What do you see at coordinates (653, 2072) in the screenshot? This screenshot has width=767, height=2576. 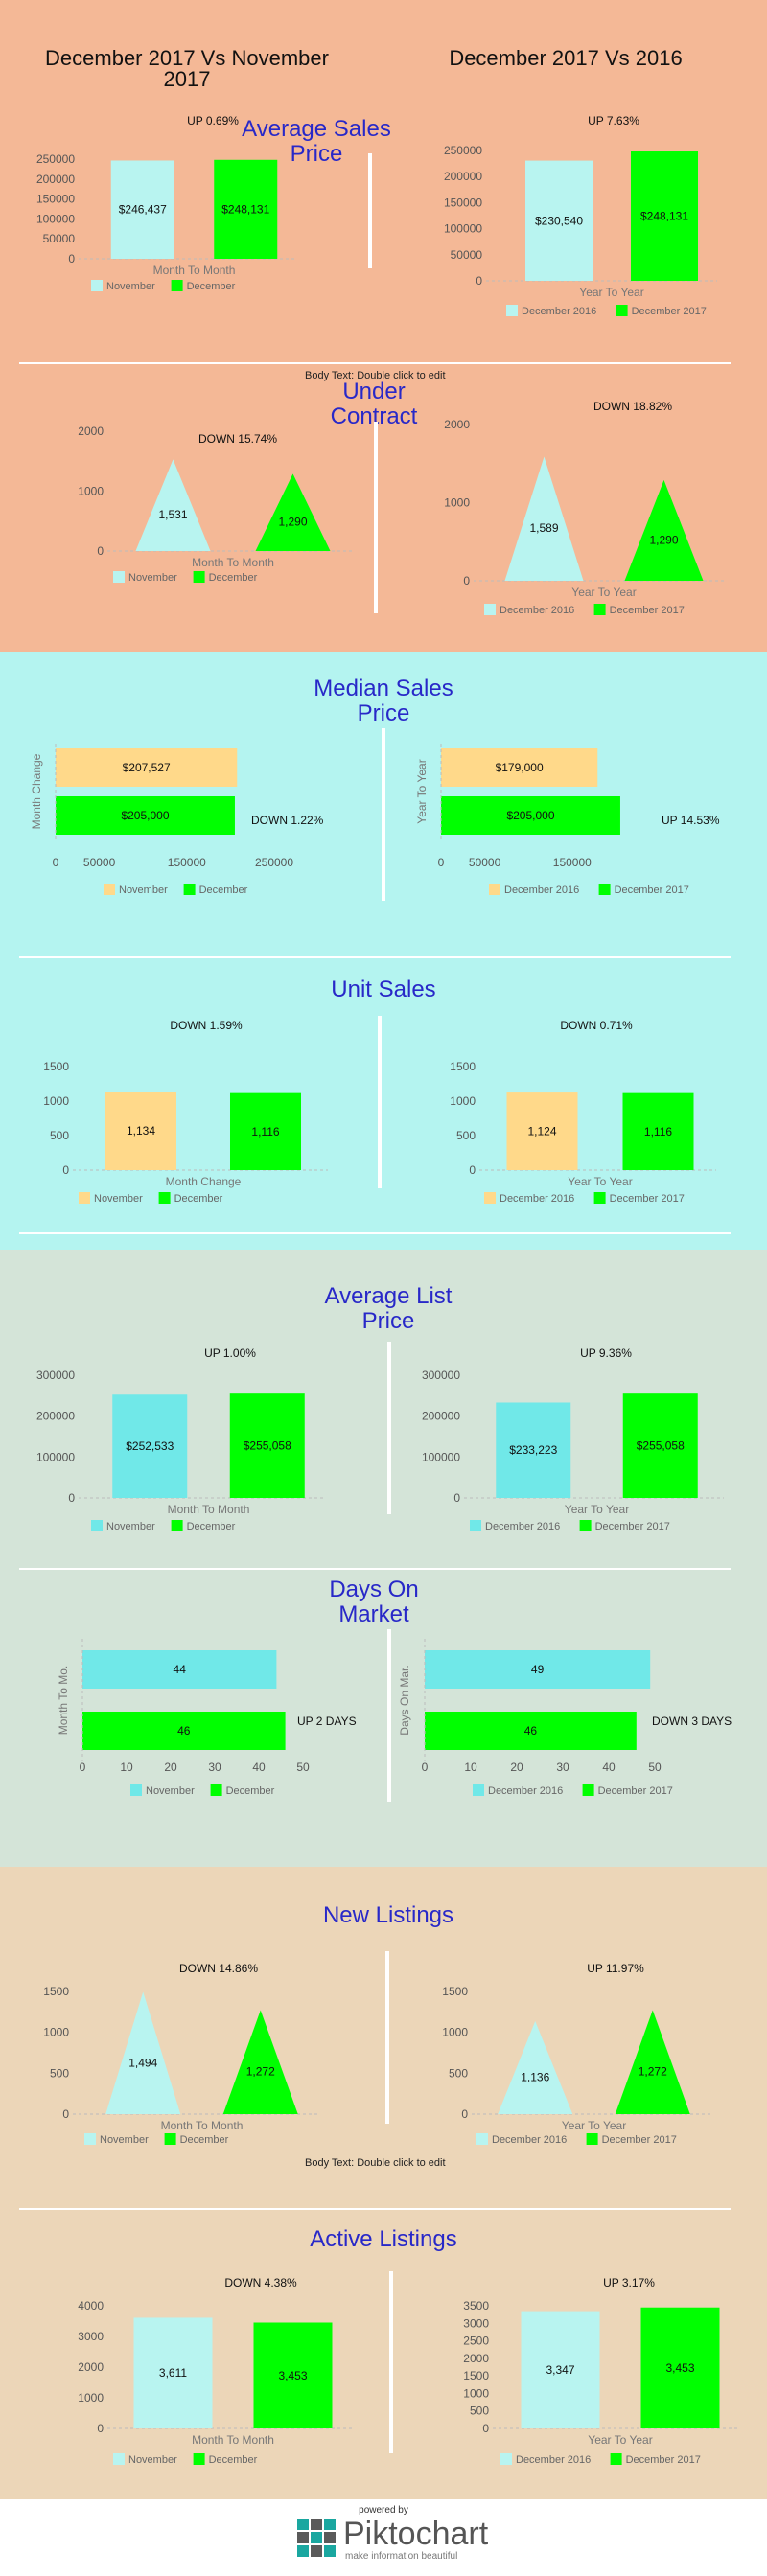 I see `data-label: 1,272` at bounding box center [653, 2072].